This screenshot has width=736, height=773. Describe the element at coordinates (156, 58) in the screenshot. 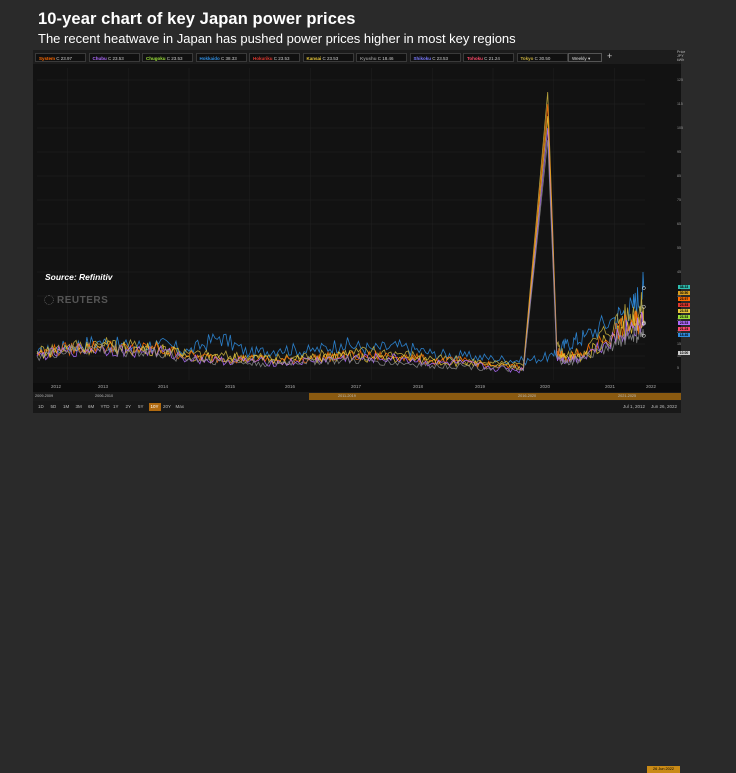

I see `legend-item-name: Chugoku` at that location.